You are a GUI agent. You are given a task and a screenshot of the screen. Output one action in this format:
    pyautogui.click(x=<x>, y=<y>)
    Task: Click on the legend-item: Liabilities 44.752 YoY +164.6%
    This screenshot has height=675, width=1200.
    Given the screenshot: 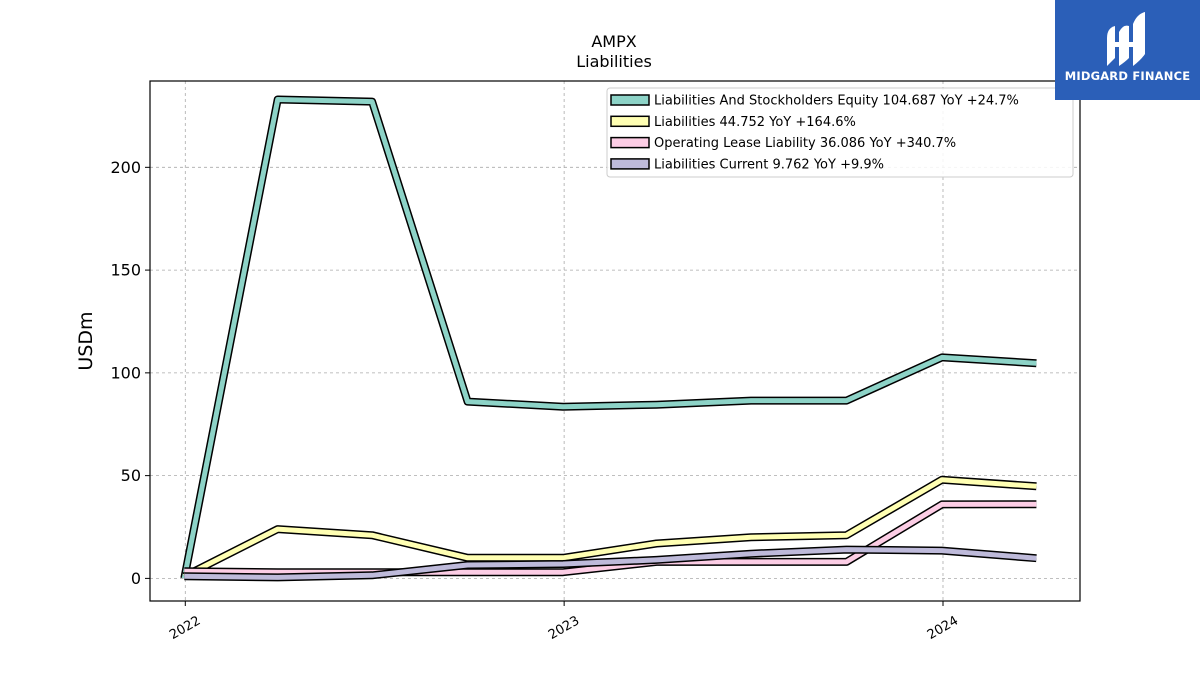 What is the action you would take?
    pyautogui.click(x=733, y=122)
    